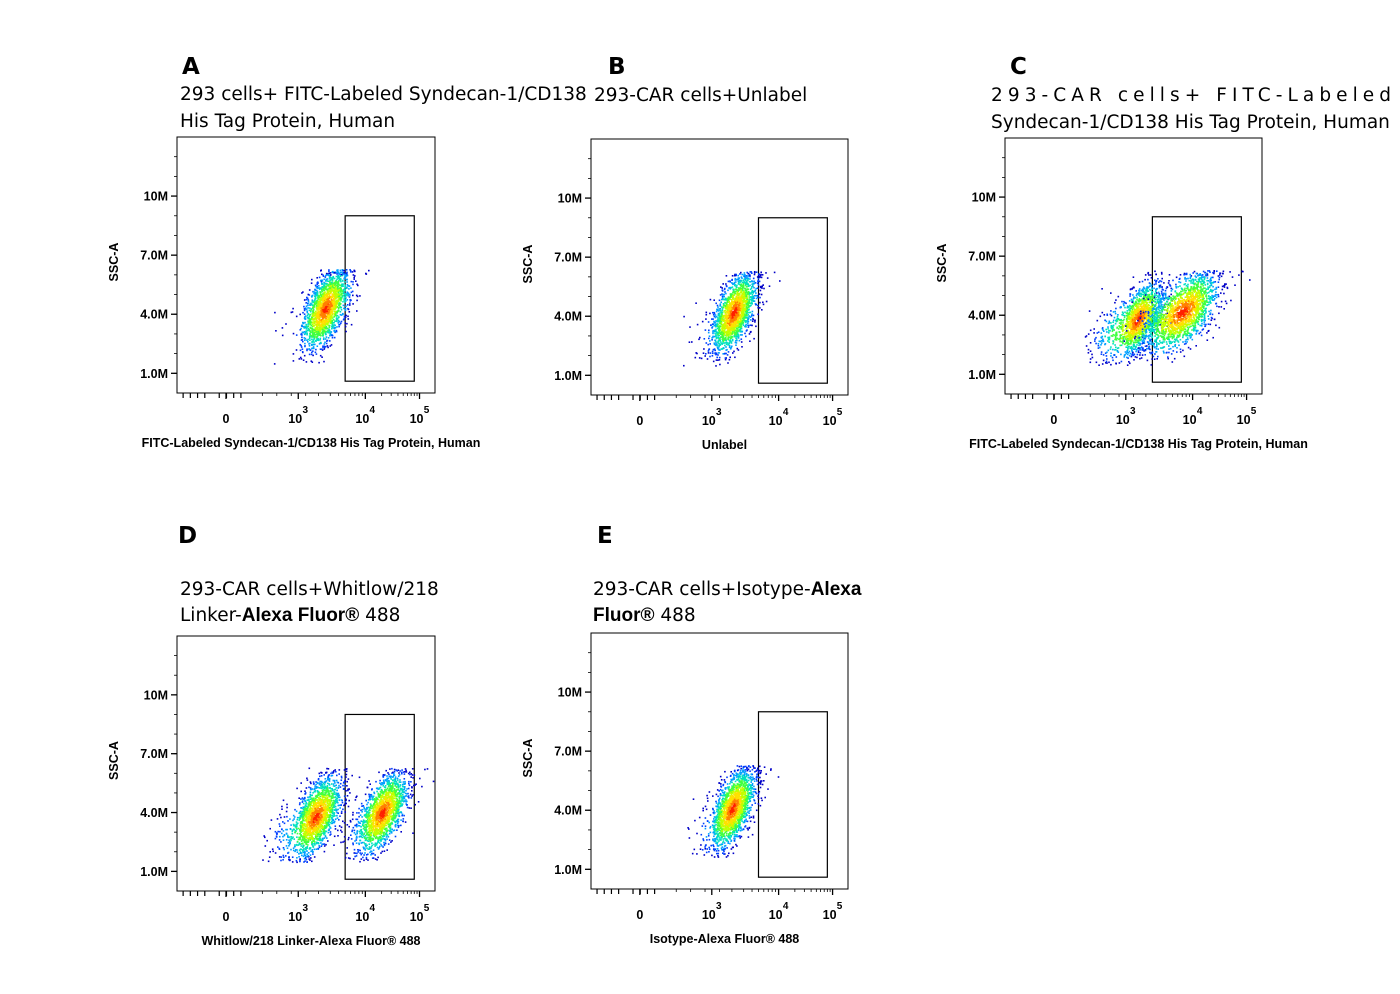 The height and width of the screenshot is (994, 1400). I want to click on x-tick-exponent: 3, so click(1133, 411).